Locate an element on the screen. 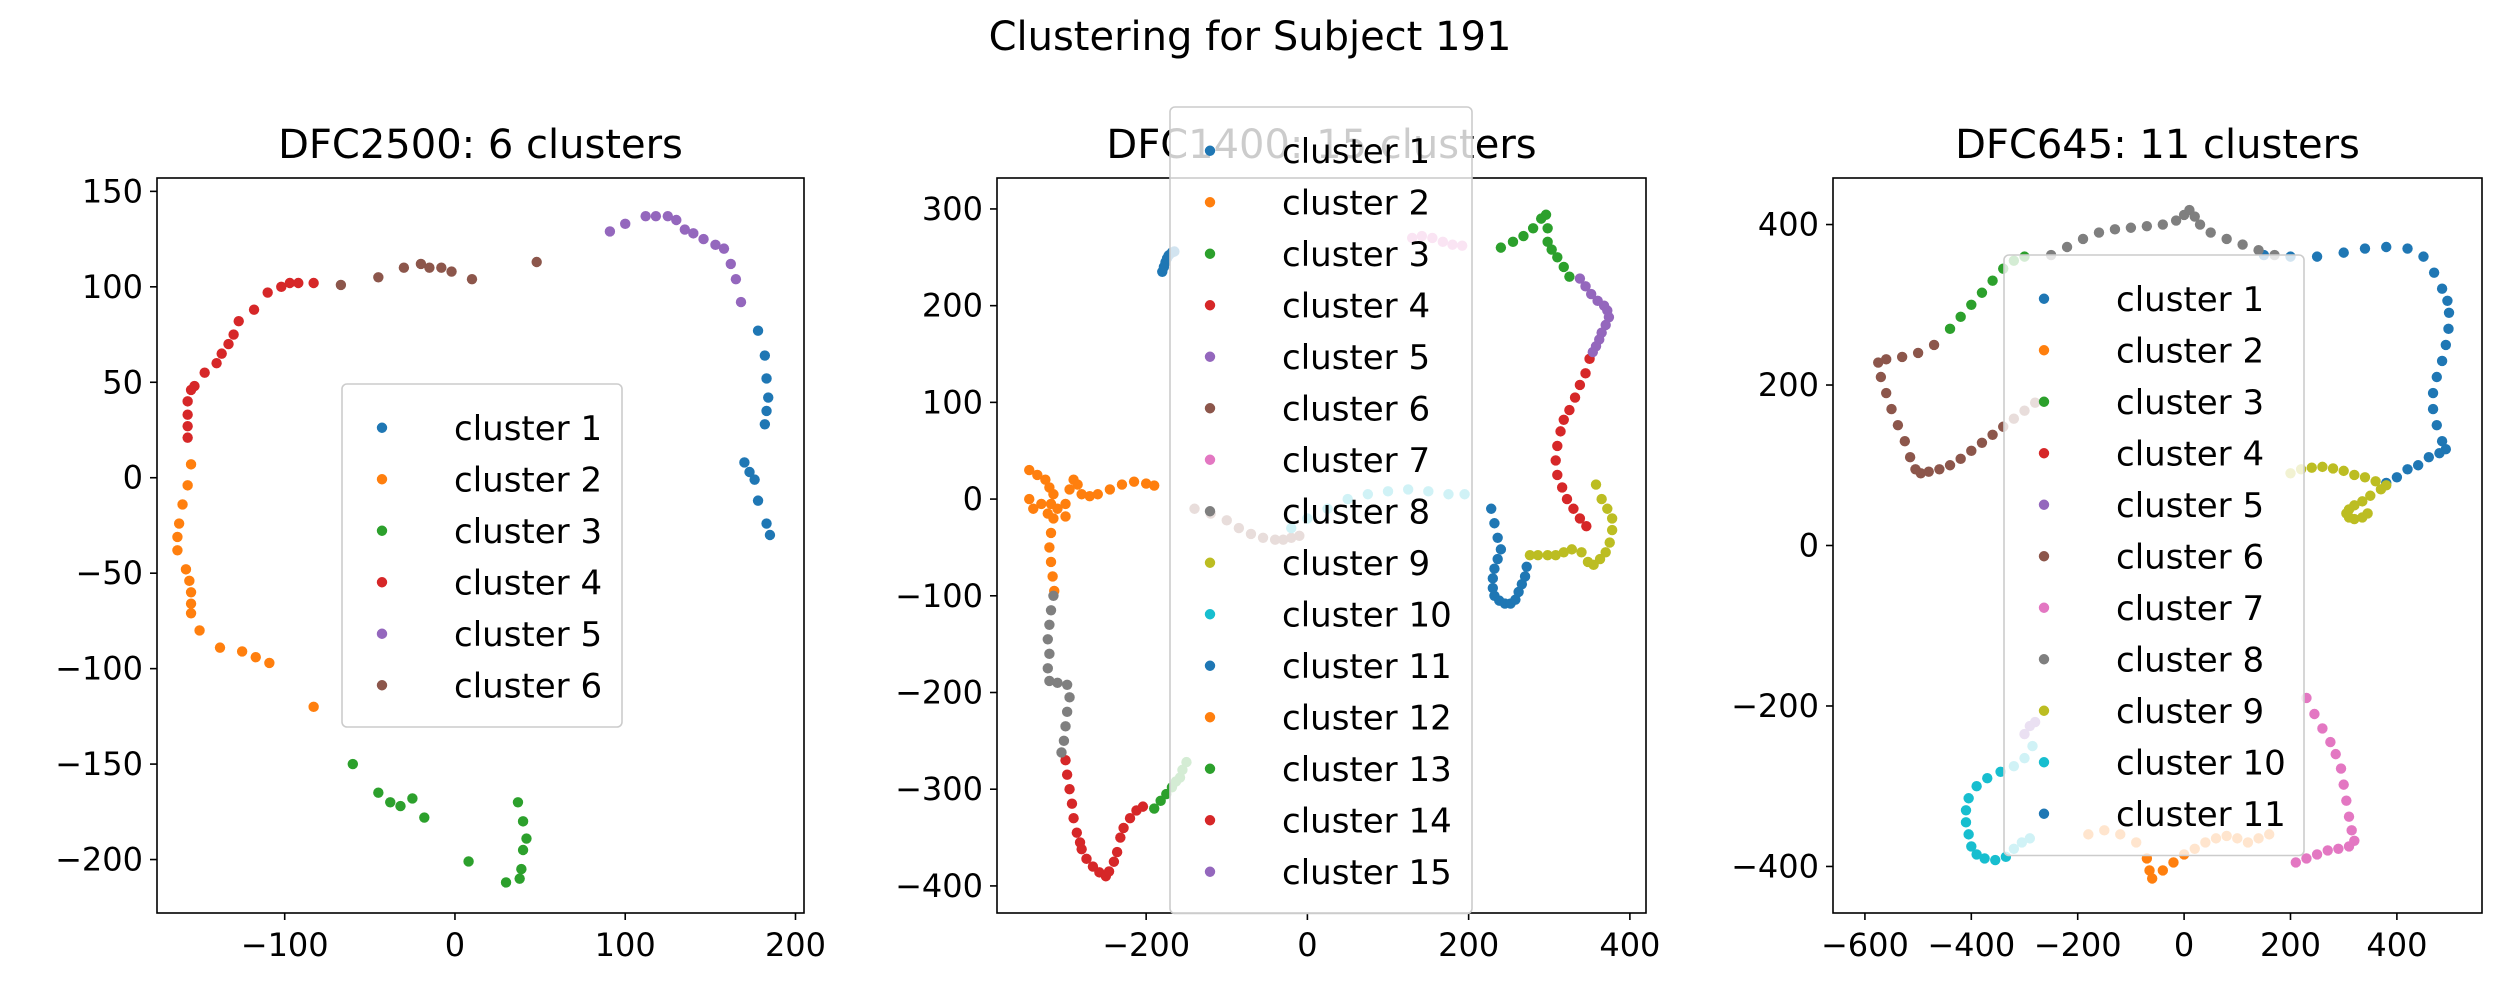 Image resolution: width=2500 pixels, height=1000 pixels. x-tick-label: 0 is located at coordinates (2184, 945).